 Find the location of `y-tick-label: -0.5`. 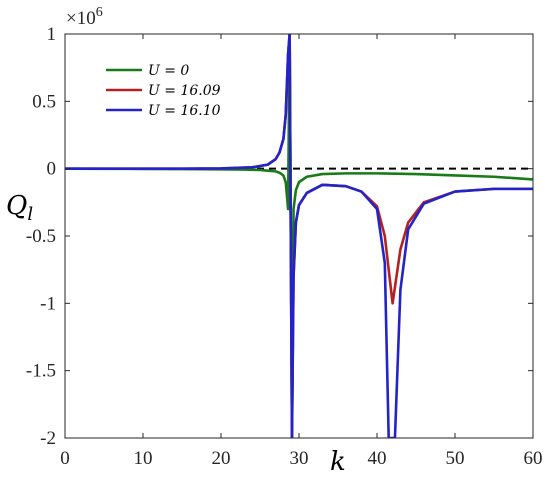

y-tick-label: -0.5 is located at coordinates (41, 236).